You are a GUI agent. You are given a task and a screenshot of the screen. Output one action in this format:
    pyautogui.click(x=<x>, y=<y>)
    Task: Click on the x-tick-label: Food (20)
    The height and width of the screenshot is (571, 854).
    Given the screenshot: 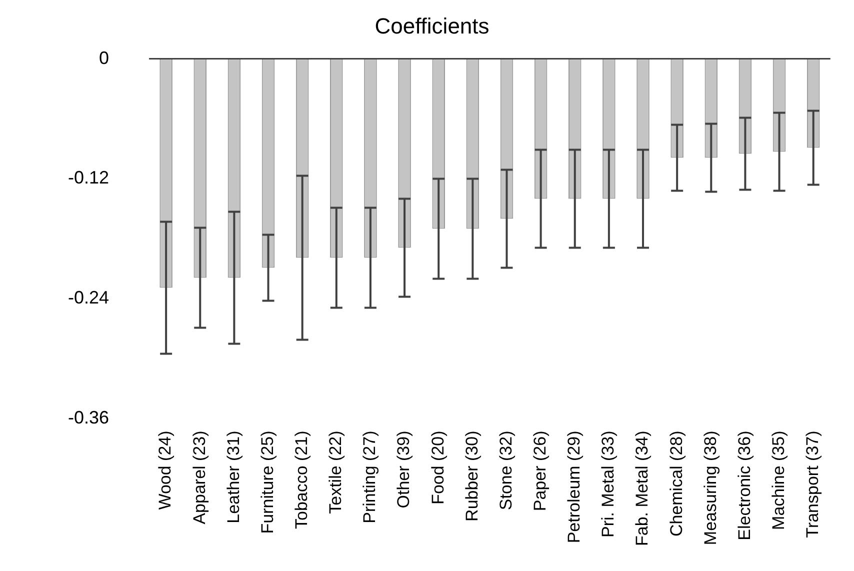 What is the action you would take?
    pyautogui.click(x=438, y=467)
    